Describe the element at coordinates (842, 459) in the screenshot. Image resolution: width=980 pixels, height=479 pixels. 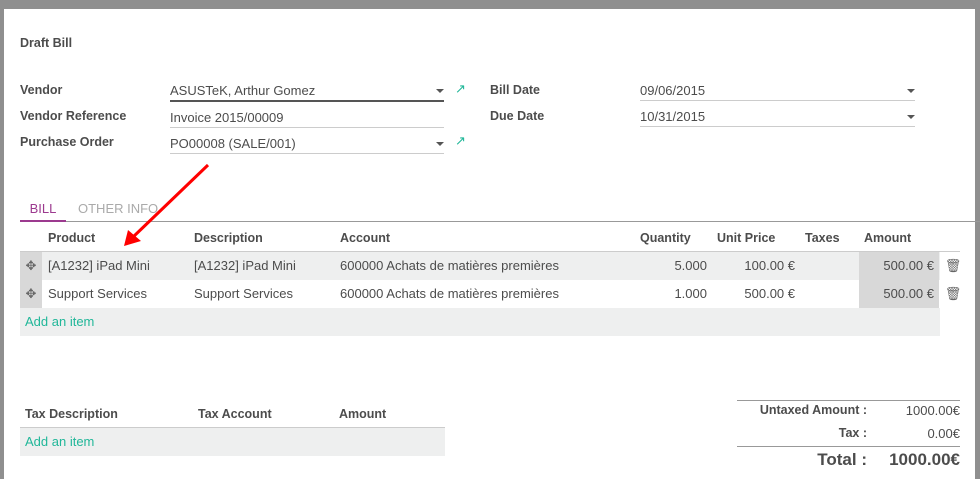
I see `total-label: Total :` at that location.